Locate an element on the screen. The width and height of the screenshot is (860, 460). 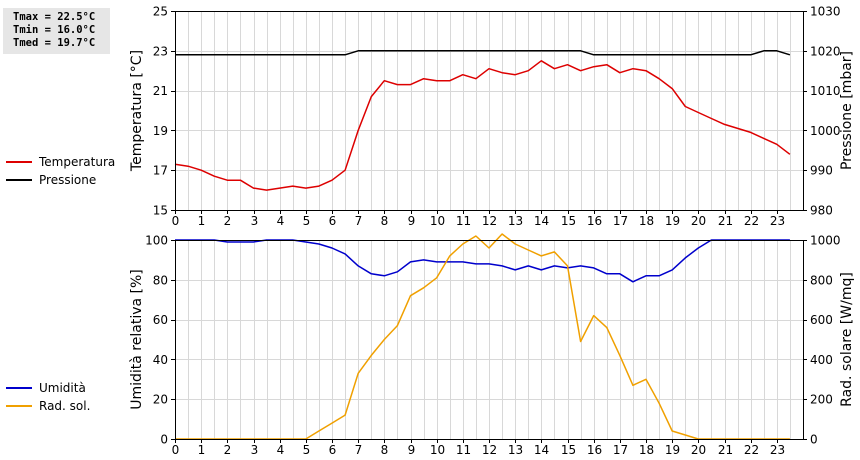
y2-tick-label: 0 is located at coordinates (814, 440).